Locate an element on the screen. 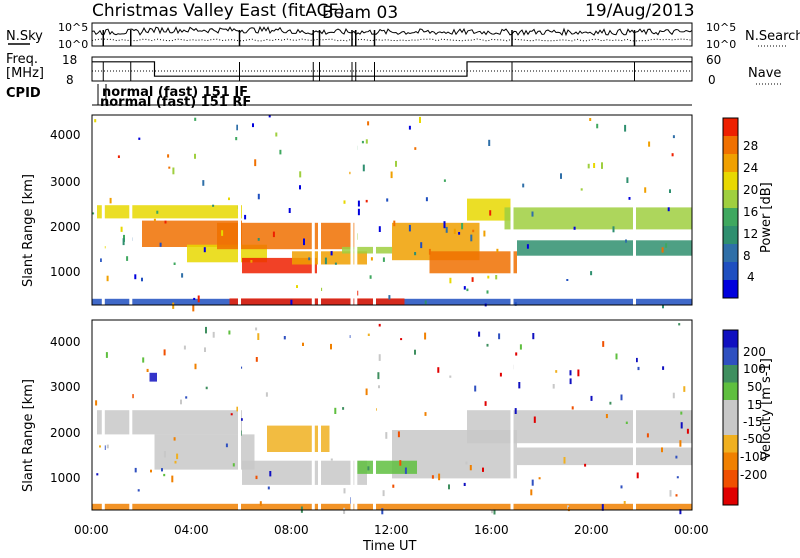 The width and height of the screenshot is (800, 558). freq-line is located at coordinates (392, 69).